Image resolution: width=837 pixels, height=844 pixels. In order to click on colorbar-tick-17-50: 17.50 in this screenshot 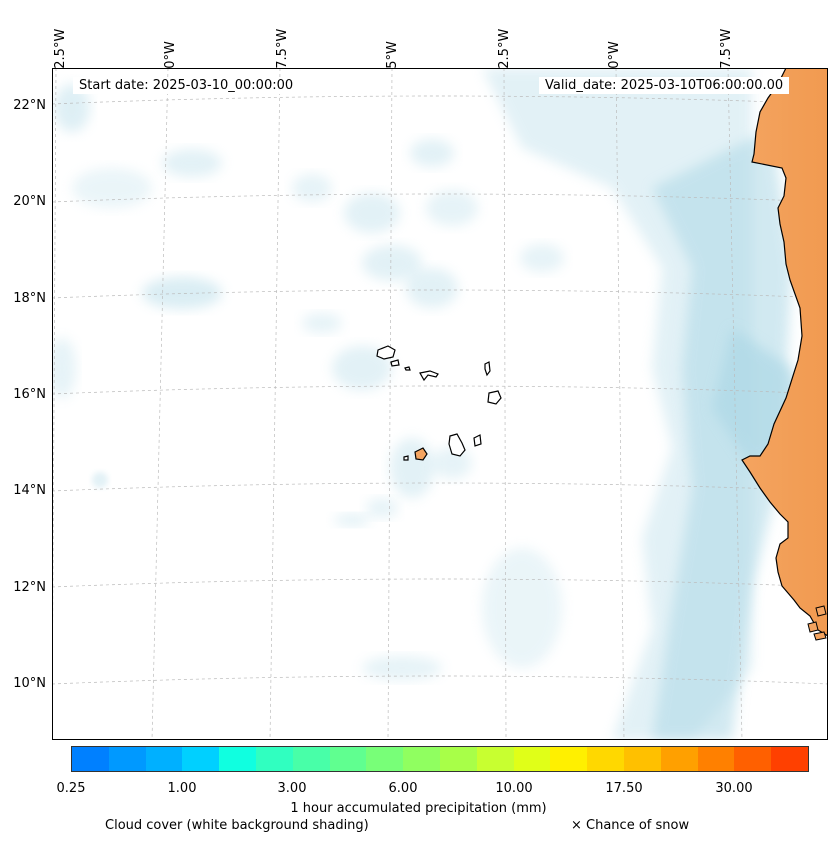, I will do `click(624, 788)`.